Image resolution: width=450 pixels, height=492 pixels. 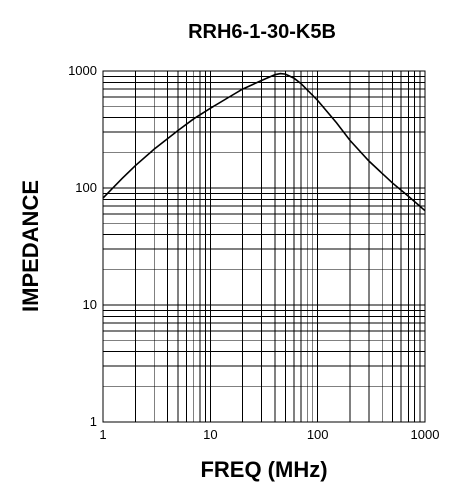 What do you see at coordinates (90, 304) in the screenshot?
I see `y-tick-label: 10` at bounding box center [90, 304].